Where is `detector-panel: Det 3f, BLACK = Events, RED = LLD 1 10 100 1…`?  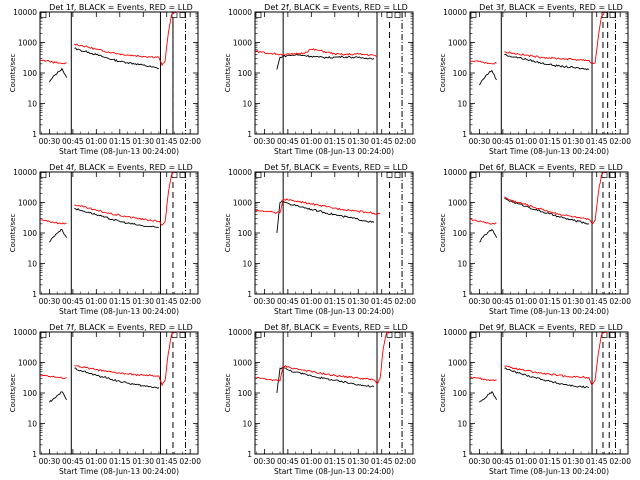 detector-panel: Det 3f, BLACK = Events, RED = LLD 1 10 100 1… is located at coordinates (535, 79).